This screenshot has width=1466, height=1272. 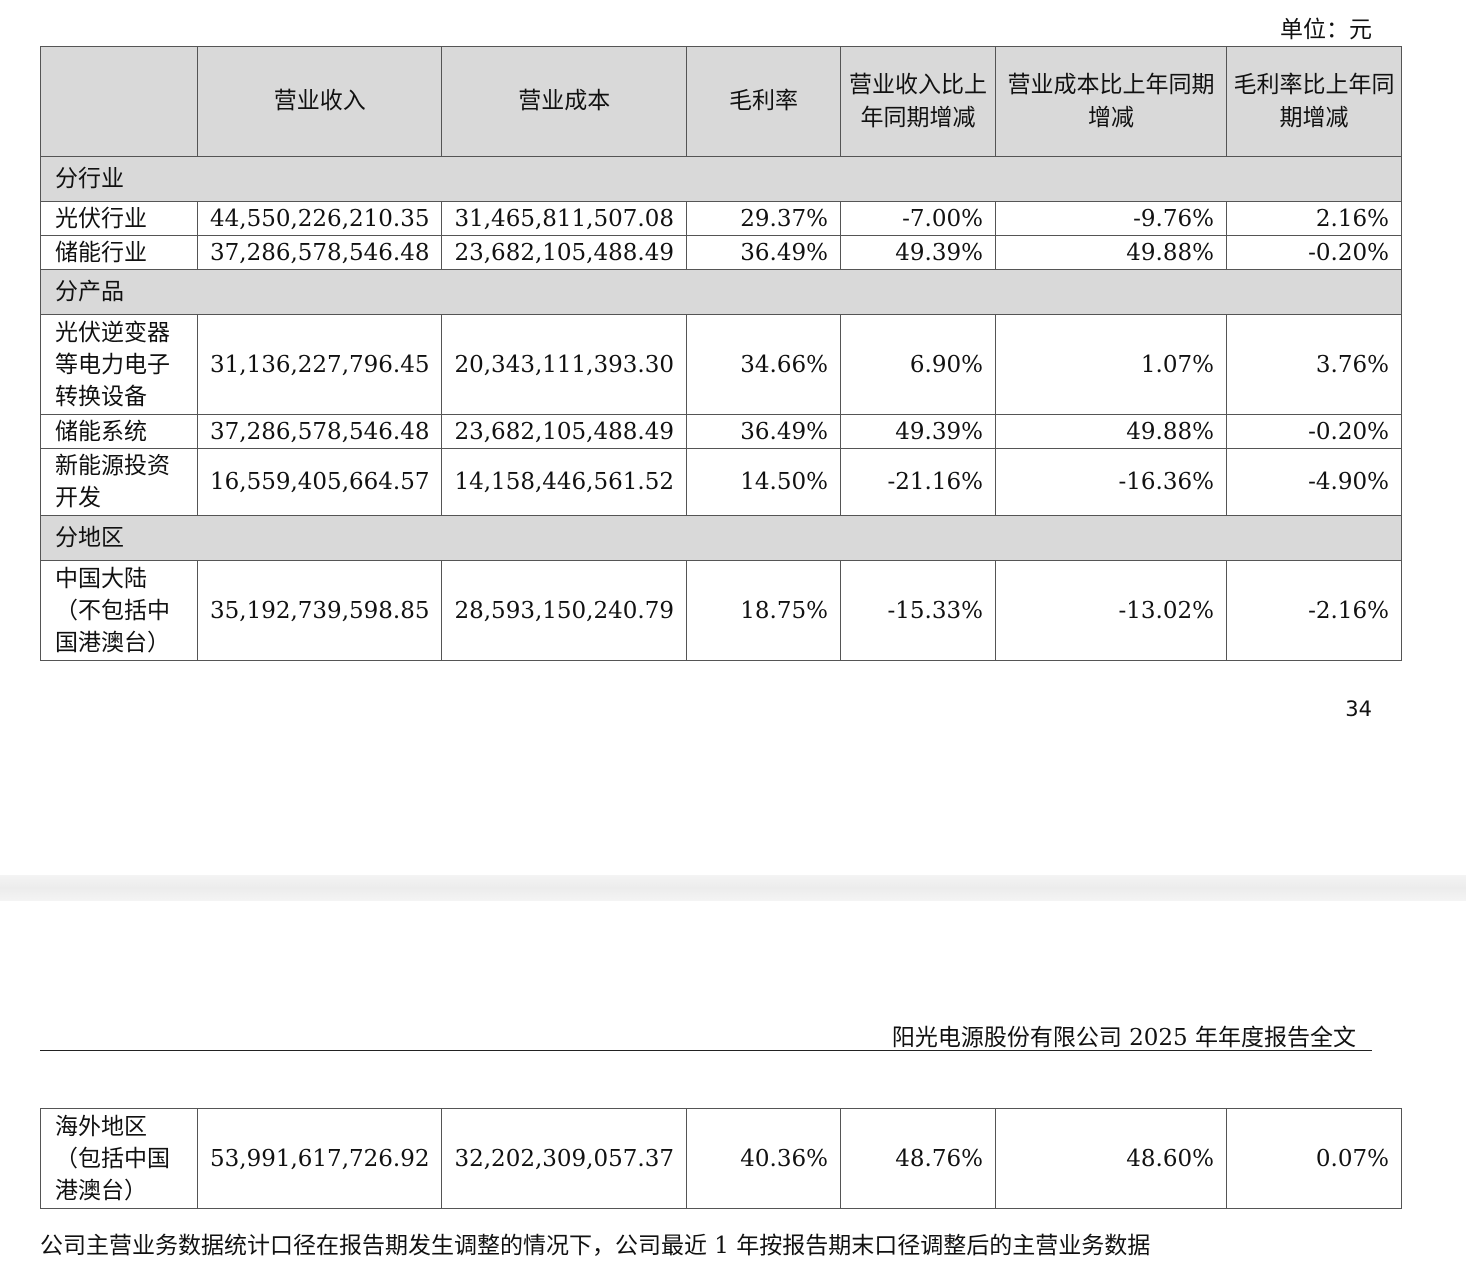 What do you see at coordinates (564, 1158) in the screenshot?
I see `cell-cost: 32,202,309,057.37` at bounding box center [564, 1158].